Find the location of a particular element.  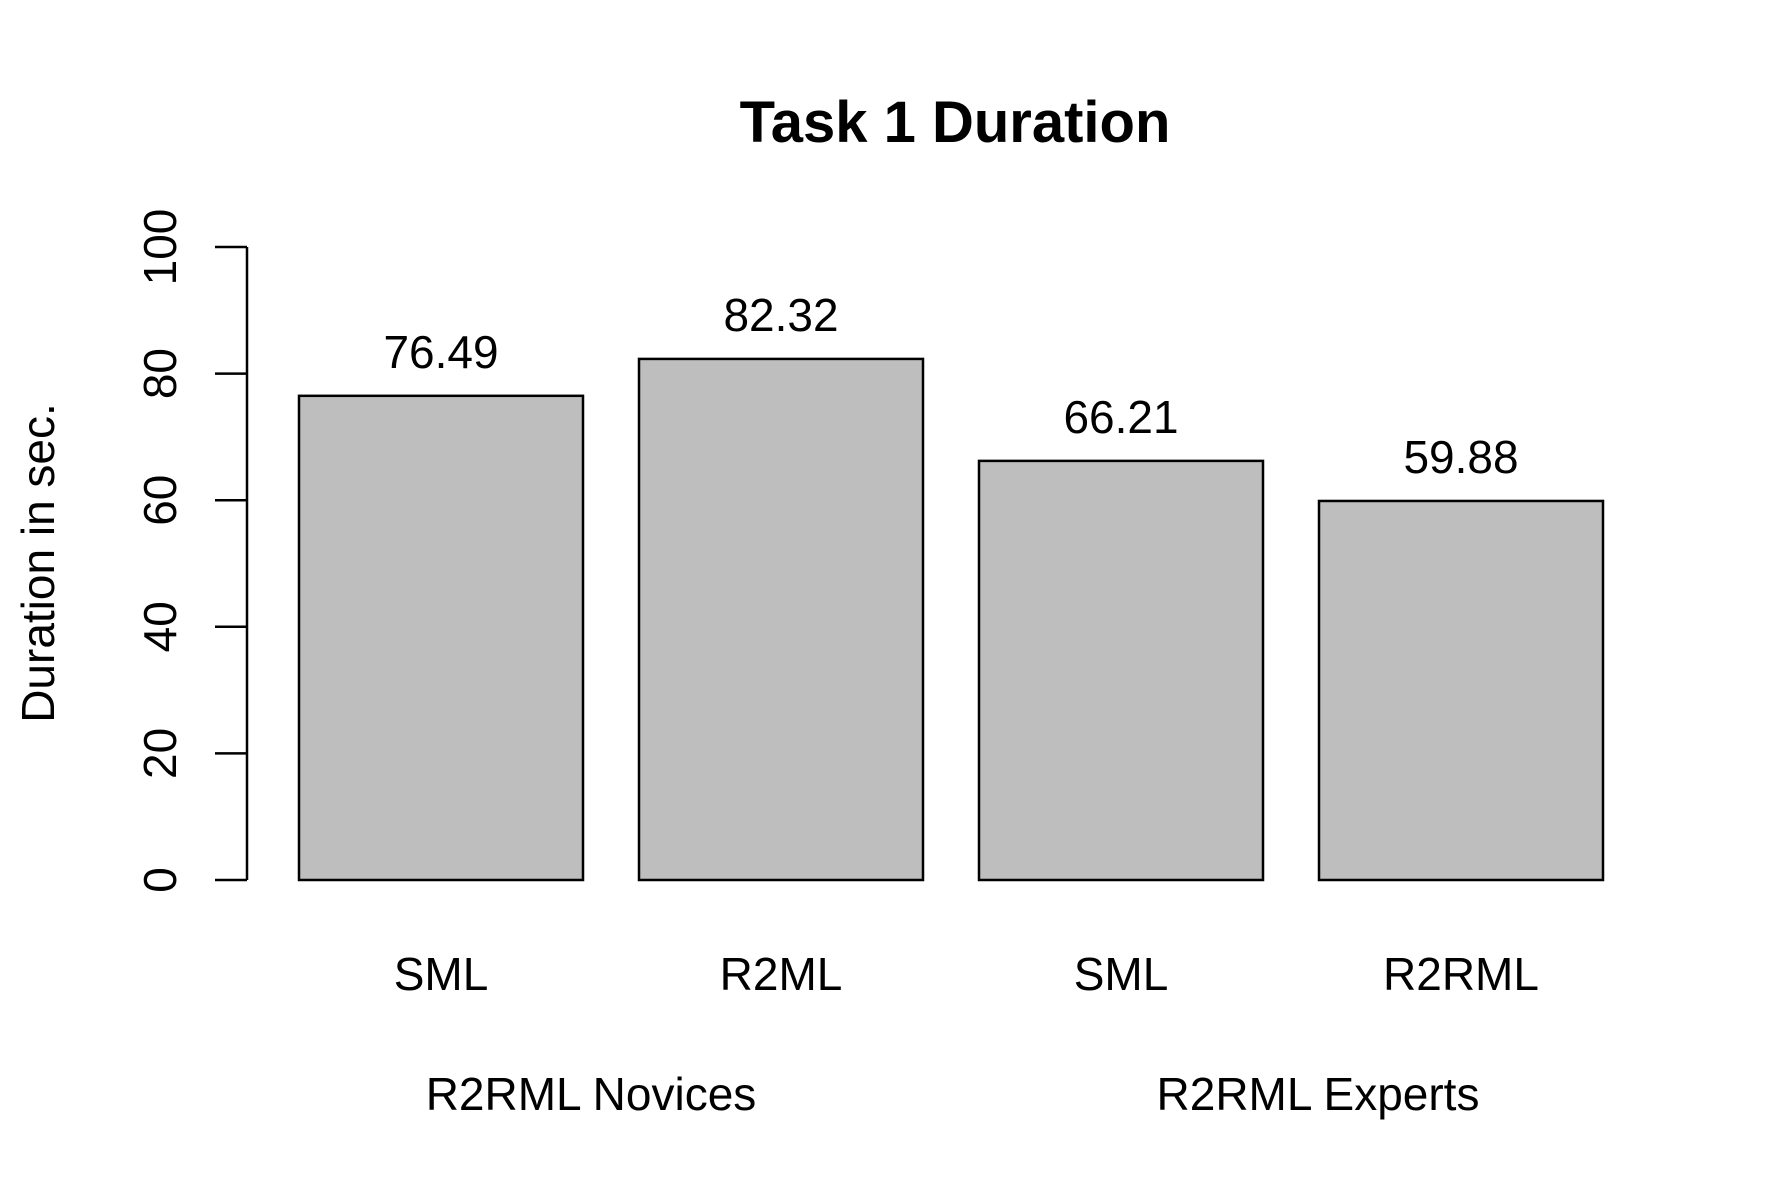

y-tick-label: 40 is located at coordinates (160, 626).